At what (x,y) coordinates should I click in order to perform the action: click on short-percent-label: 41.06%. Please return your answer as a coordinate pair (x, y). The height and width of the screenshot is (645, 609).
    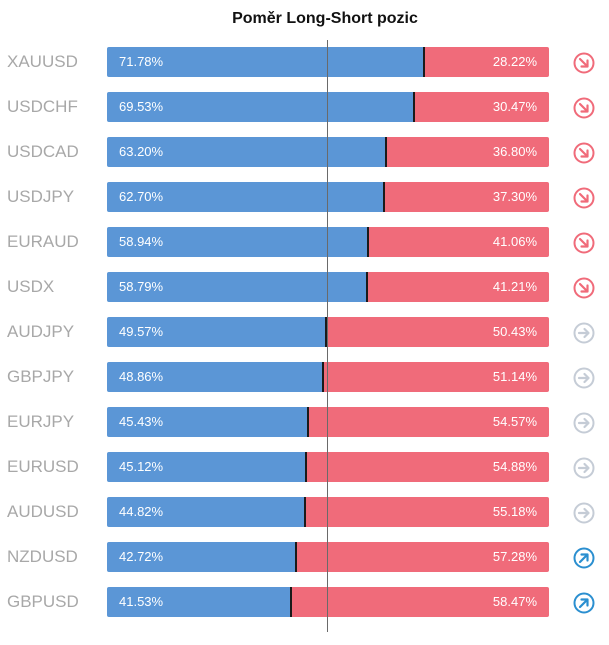
    Looking at the image, I should click on (514, 241).